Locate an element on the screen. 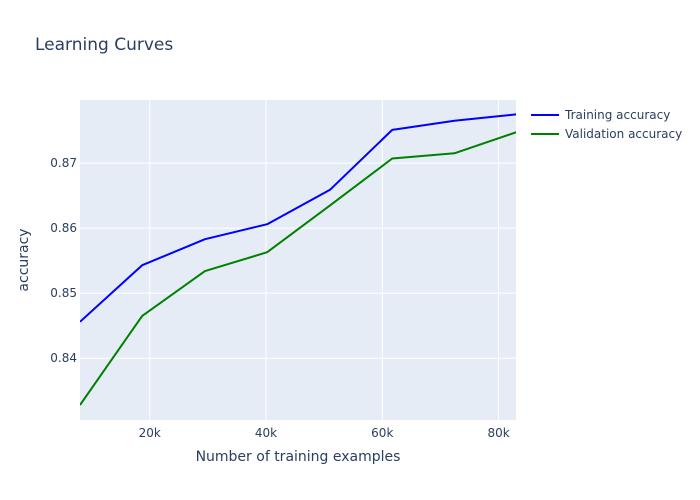 This screenshot has height=500, width=700. chart-title: Learning Curves is located at coordinates (104, 45).